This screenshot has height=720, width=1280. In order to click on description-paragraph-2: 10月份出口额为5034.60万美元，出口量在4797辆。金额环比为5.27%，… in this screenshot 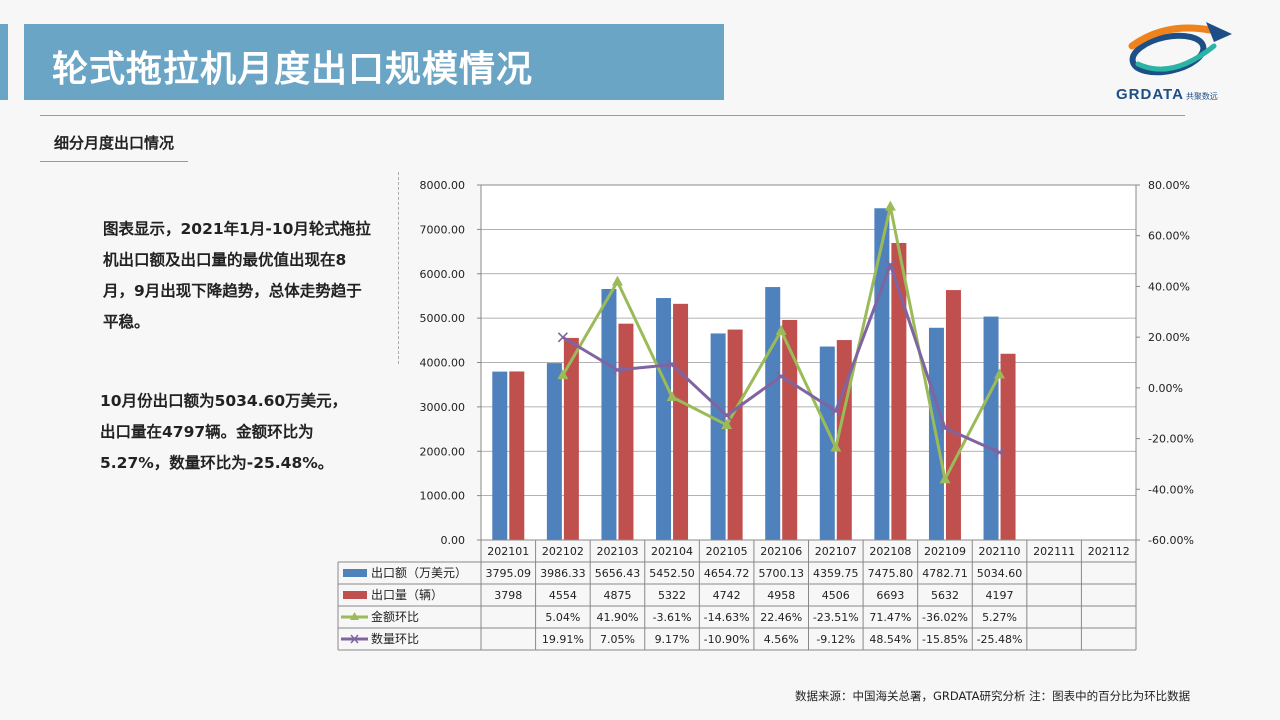, I will do `click(224, 432)`.